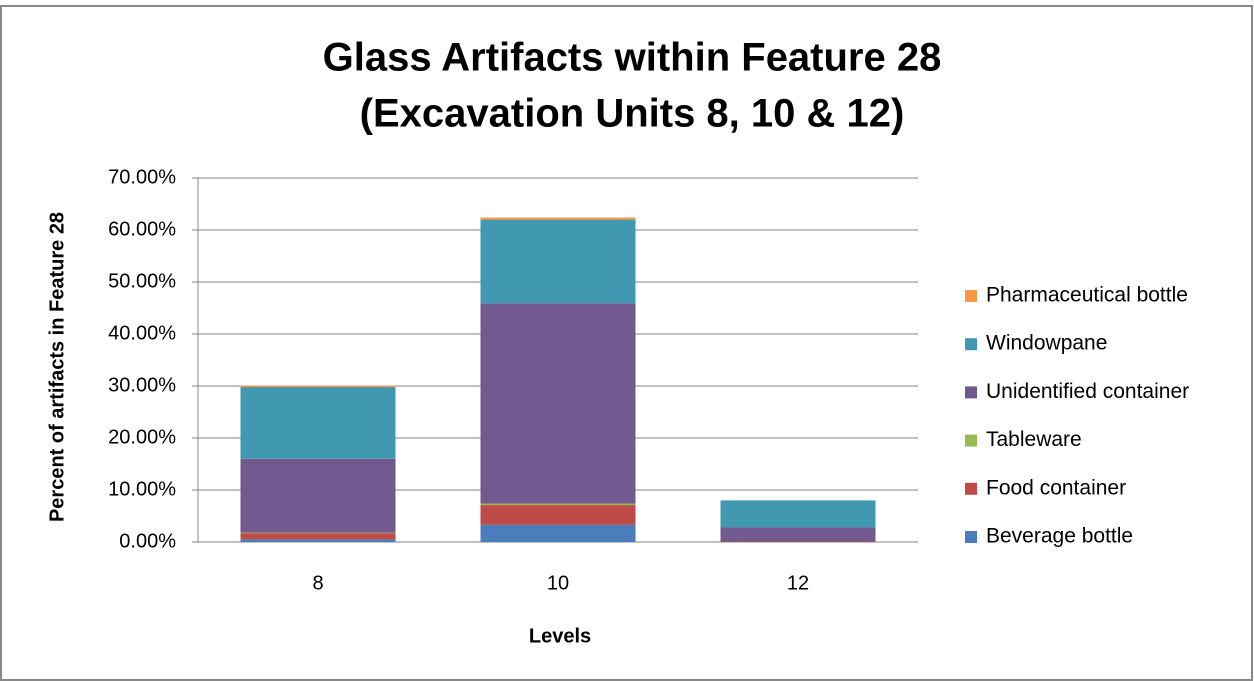  What do you see at coordinates (1087, 391) in the screenshot?
I see `legend-label: Unidentified container` at bounding box center [1087, 391].